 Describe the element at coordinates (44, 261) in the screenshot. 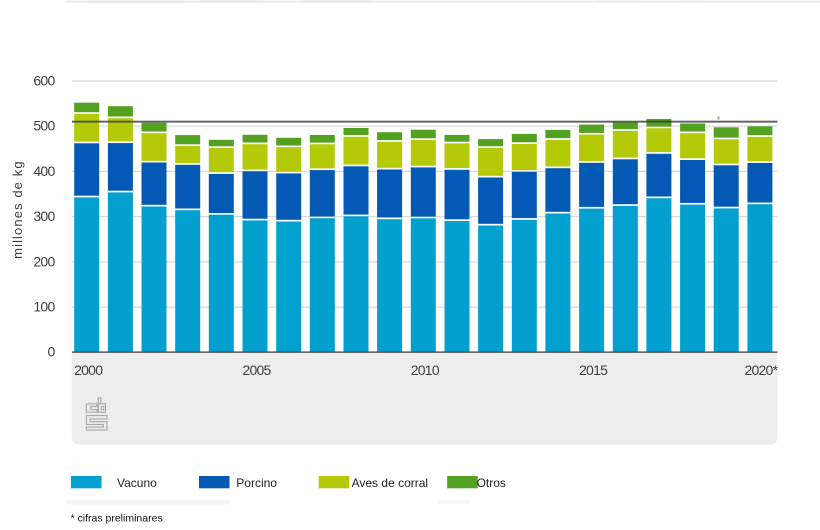

I see `svg-text: 200` at that location.